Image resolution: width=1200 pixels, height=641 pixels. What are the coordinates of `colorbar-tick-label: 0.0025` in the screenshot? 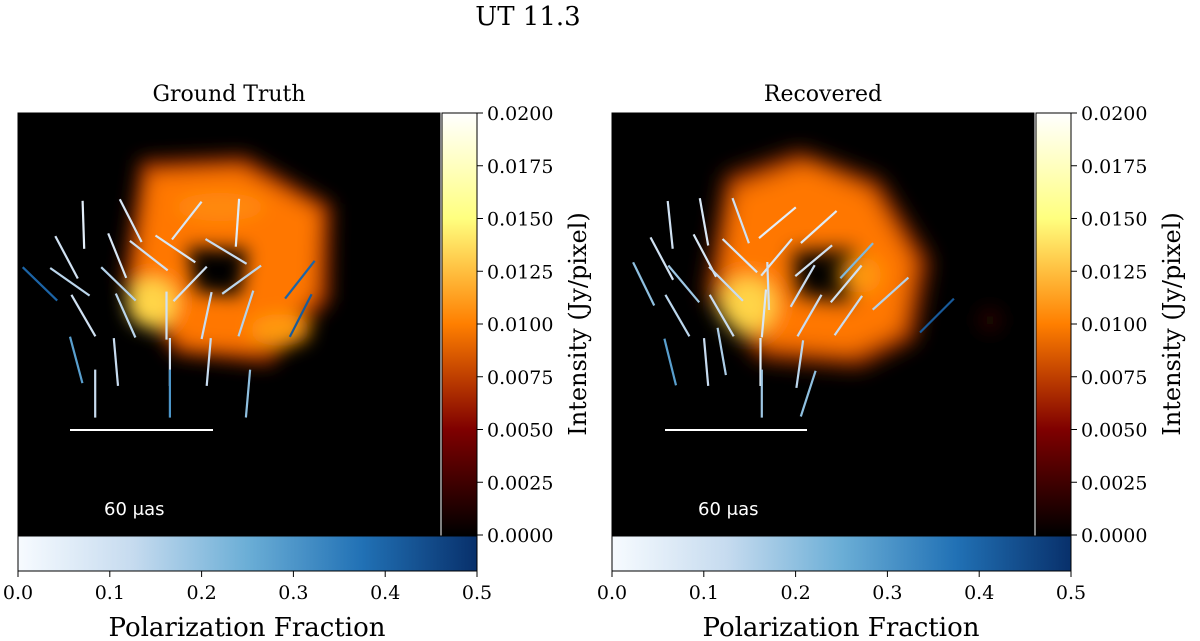 It's located at (1114, 483).